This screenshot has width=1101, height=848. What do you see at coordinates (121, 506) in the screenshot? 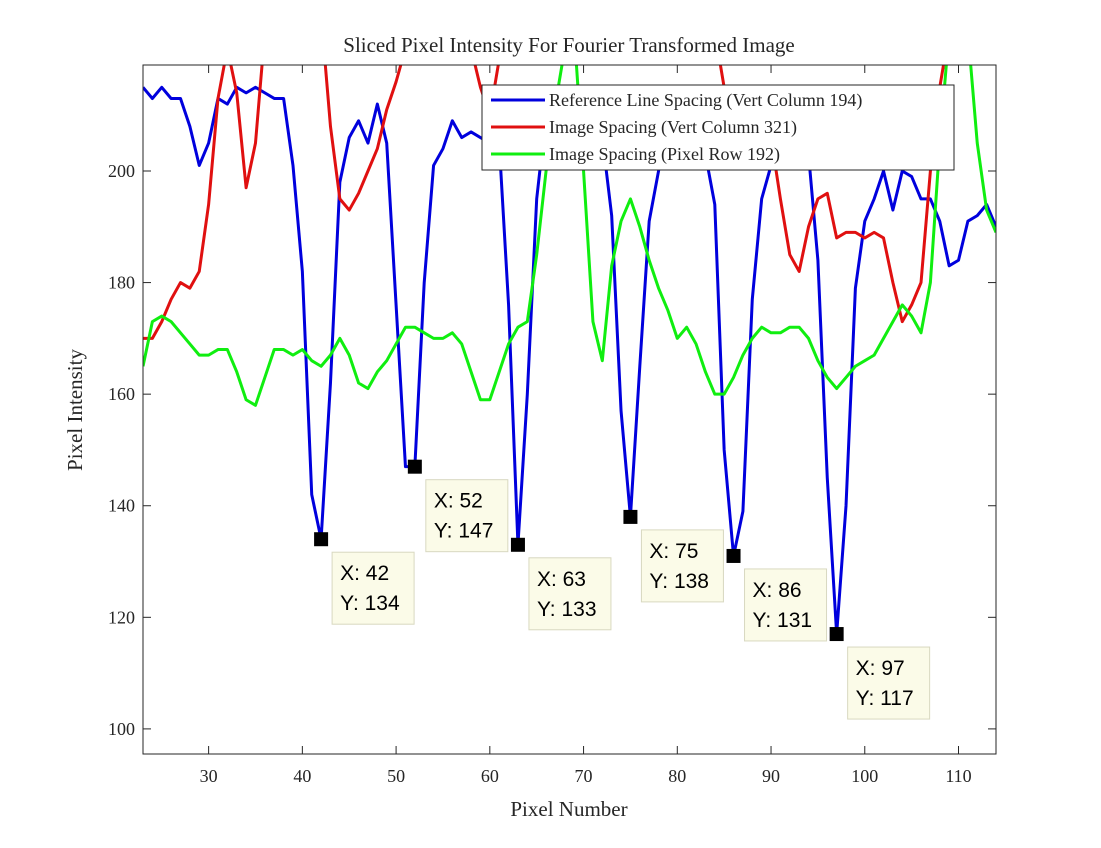
I see `y-tick-label: 140` at bounding box center [121, 506].